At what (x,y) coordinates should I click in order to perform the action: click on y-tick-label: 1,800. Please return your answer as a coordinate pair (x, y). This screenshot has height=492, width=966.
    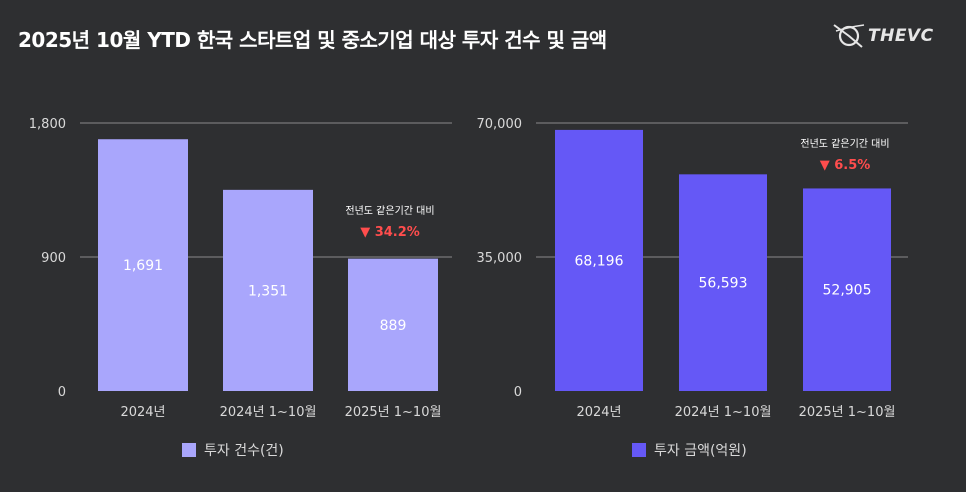
    Looking at the image, I should click on (47, 124).